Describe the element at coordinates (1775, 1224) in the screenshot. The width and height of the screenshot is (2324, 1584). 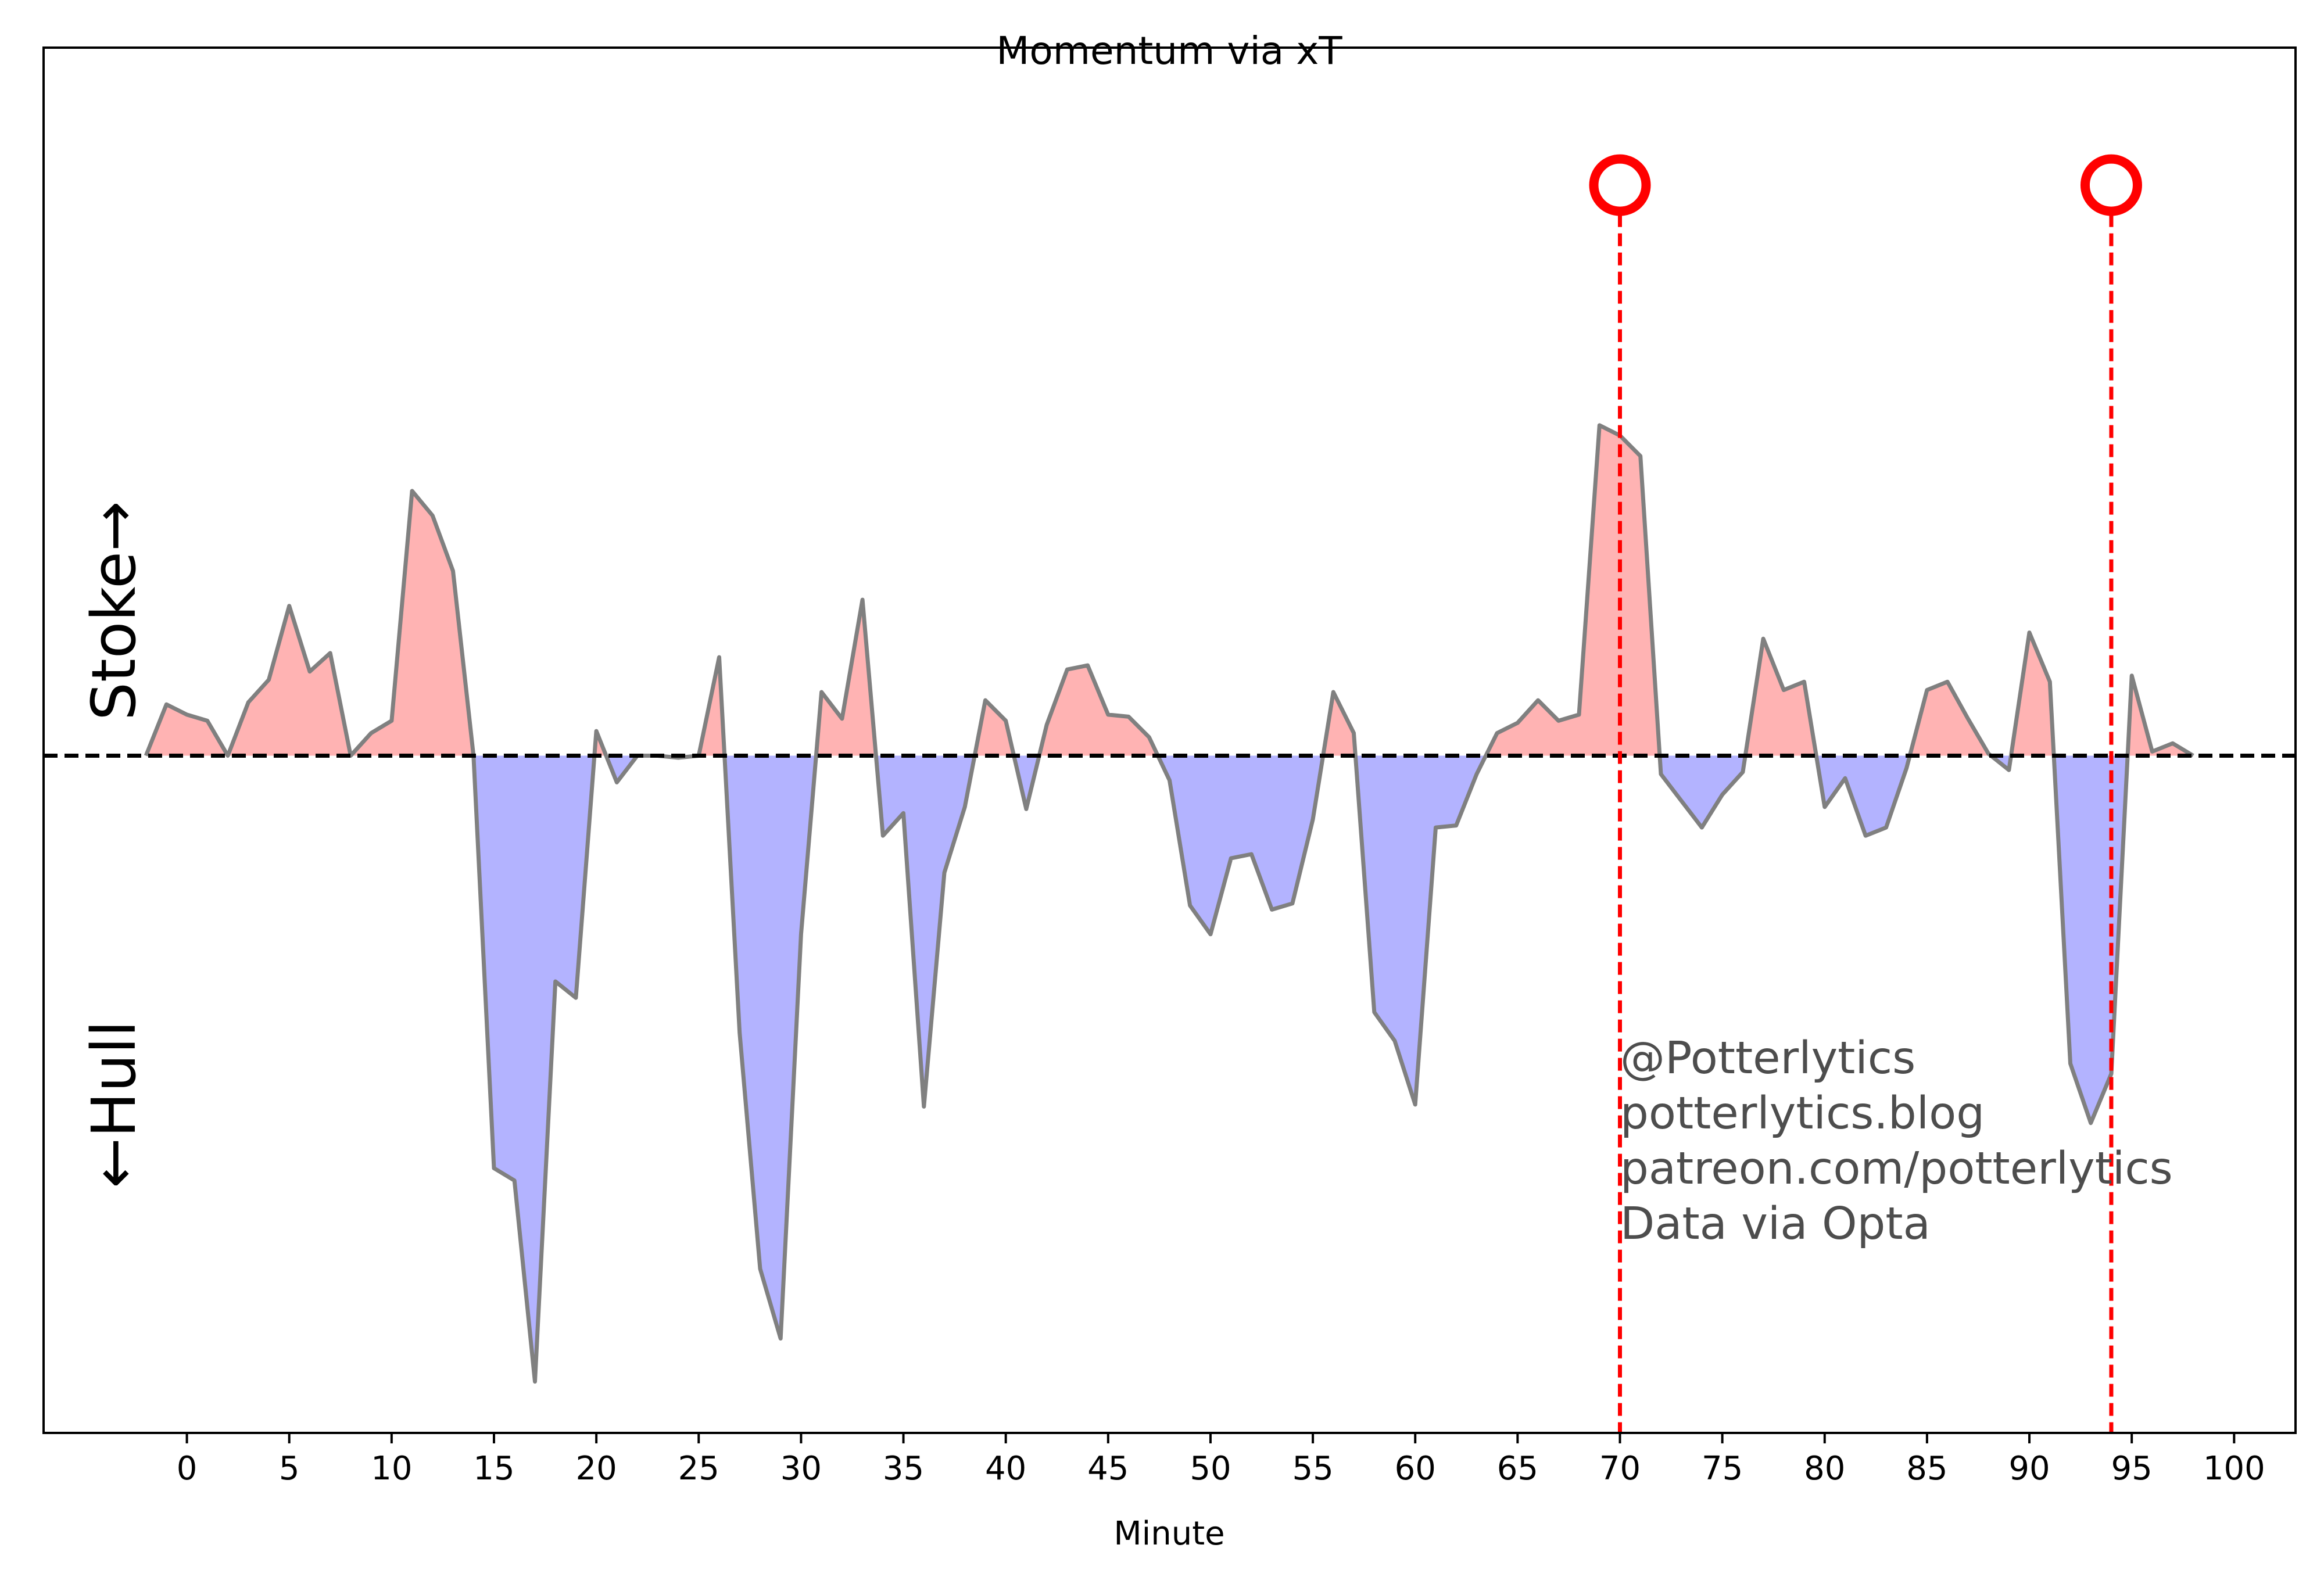
I see `credit-data-source: Data via Opta` at that location.